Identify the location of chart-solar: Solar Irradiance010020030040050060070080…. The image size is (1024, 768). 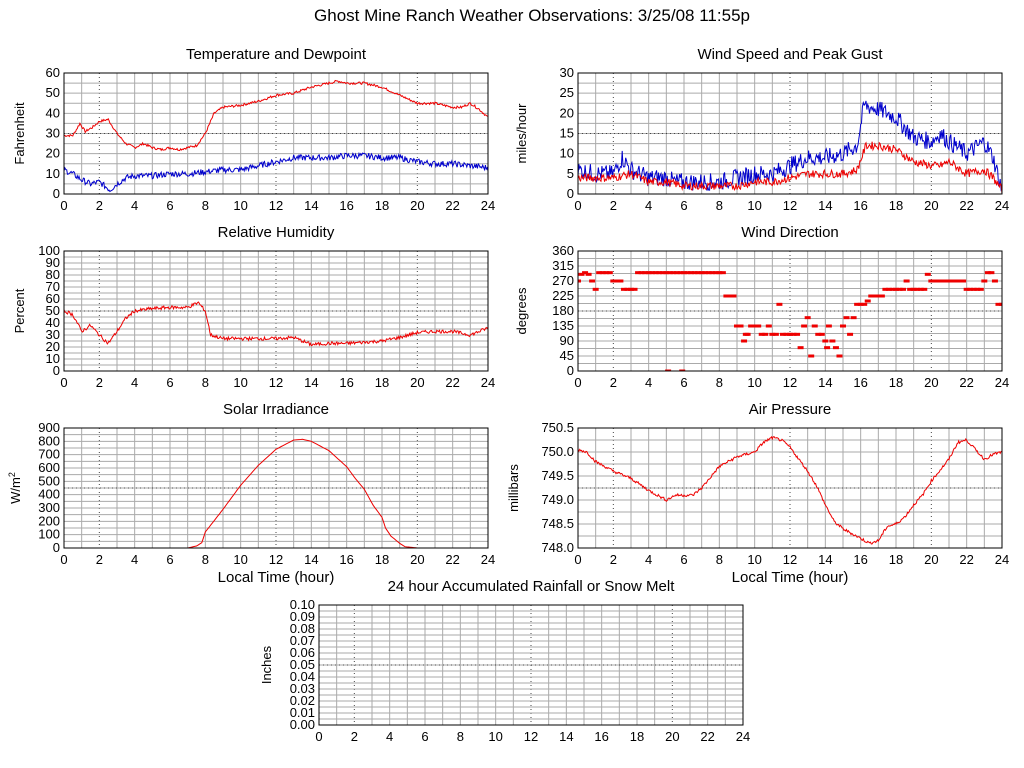
(251, 493).